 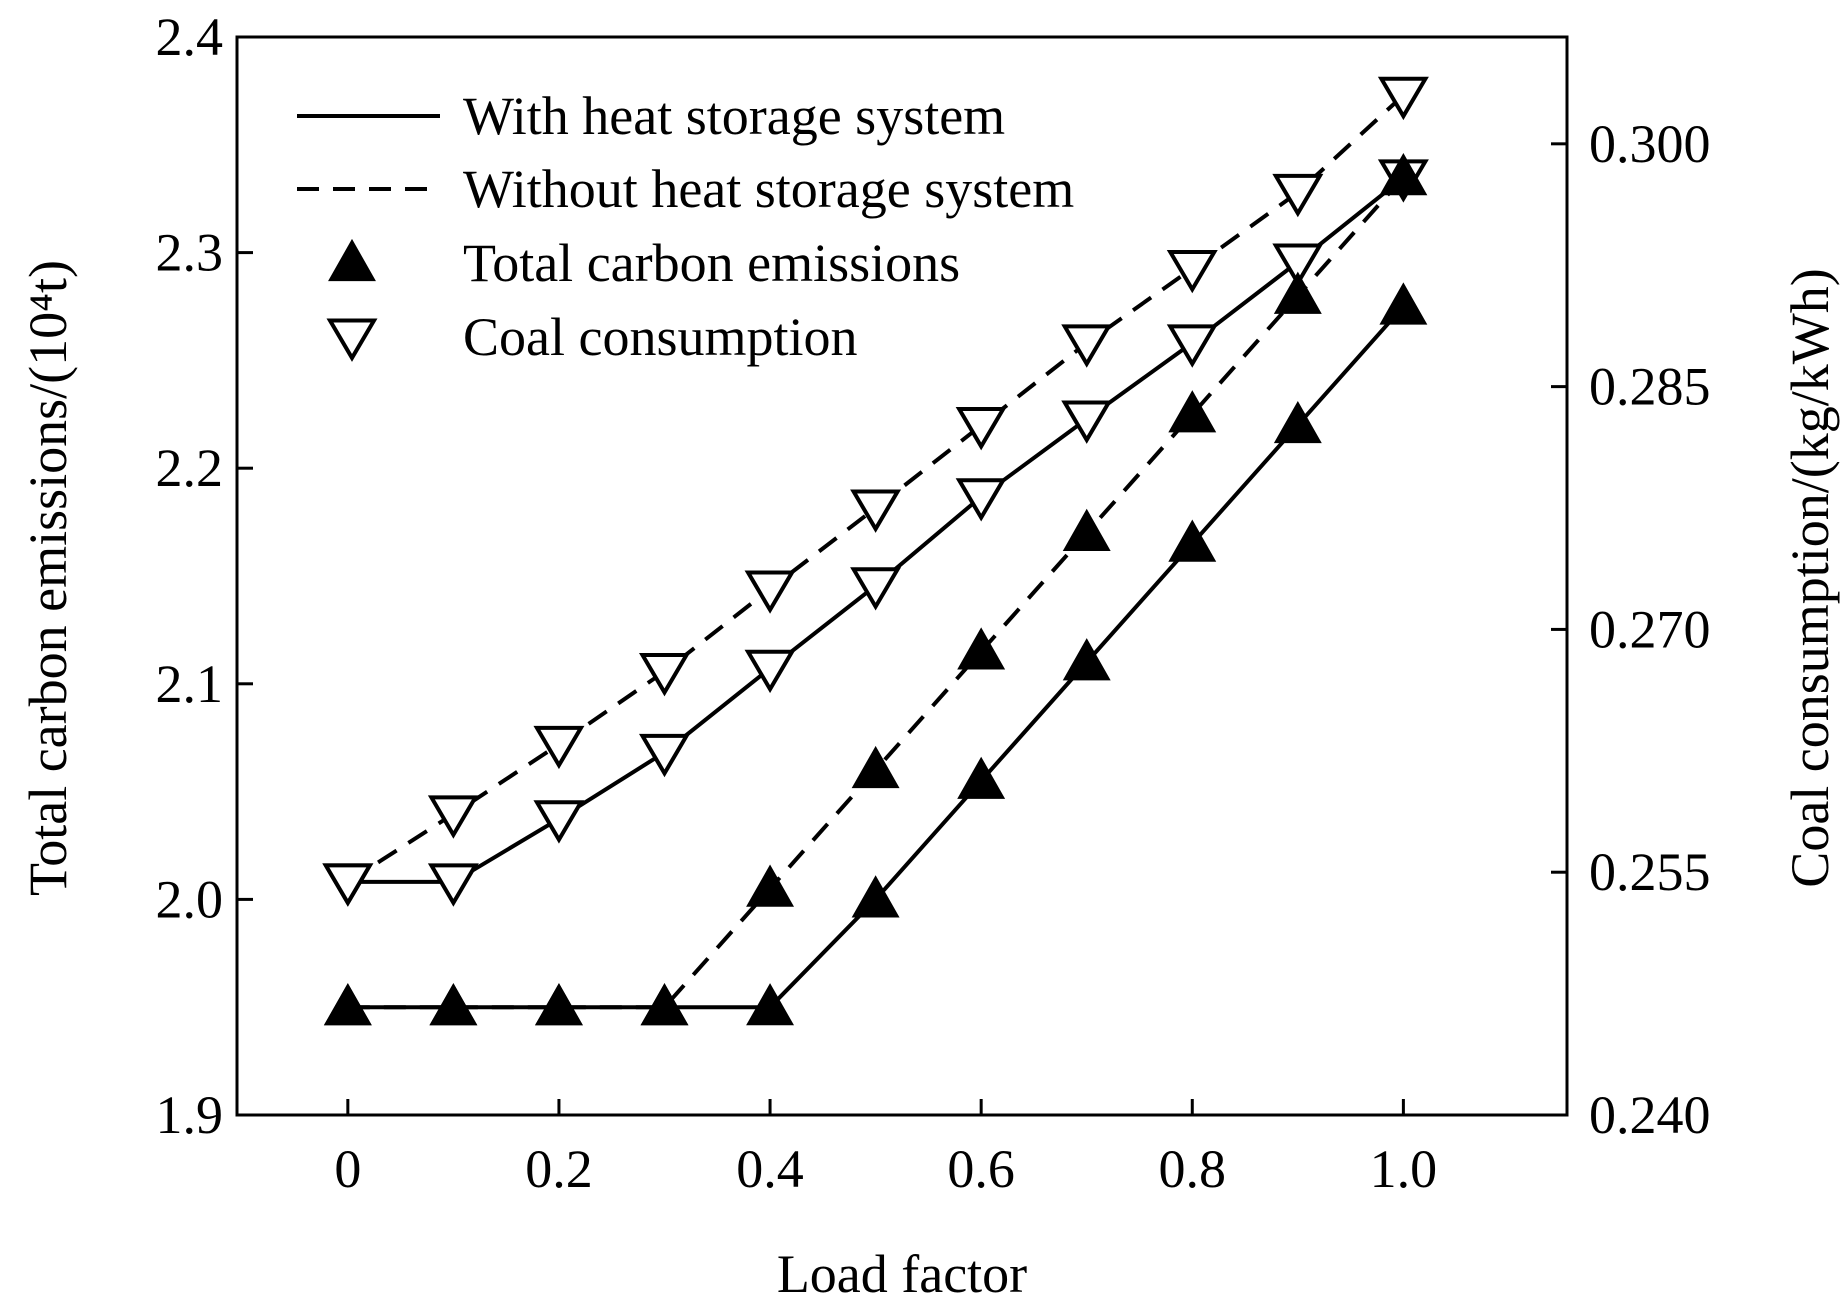 What do you see at coordinates (190, 684) in the screenshot?
I see `y-left-tick-label: 2.1` at bounding box center [190, 684].